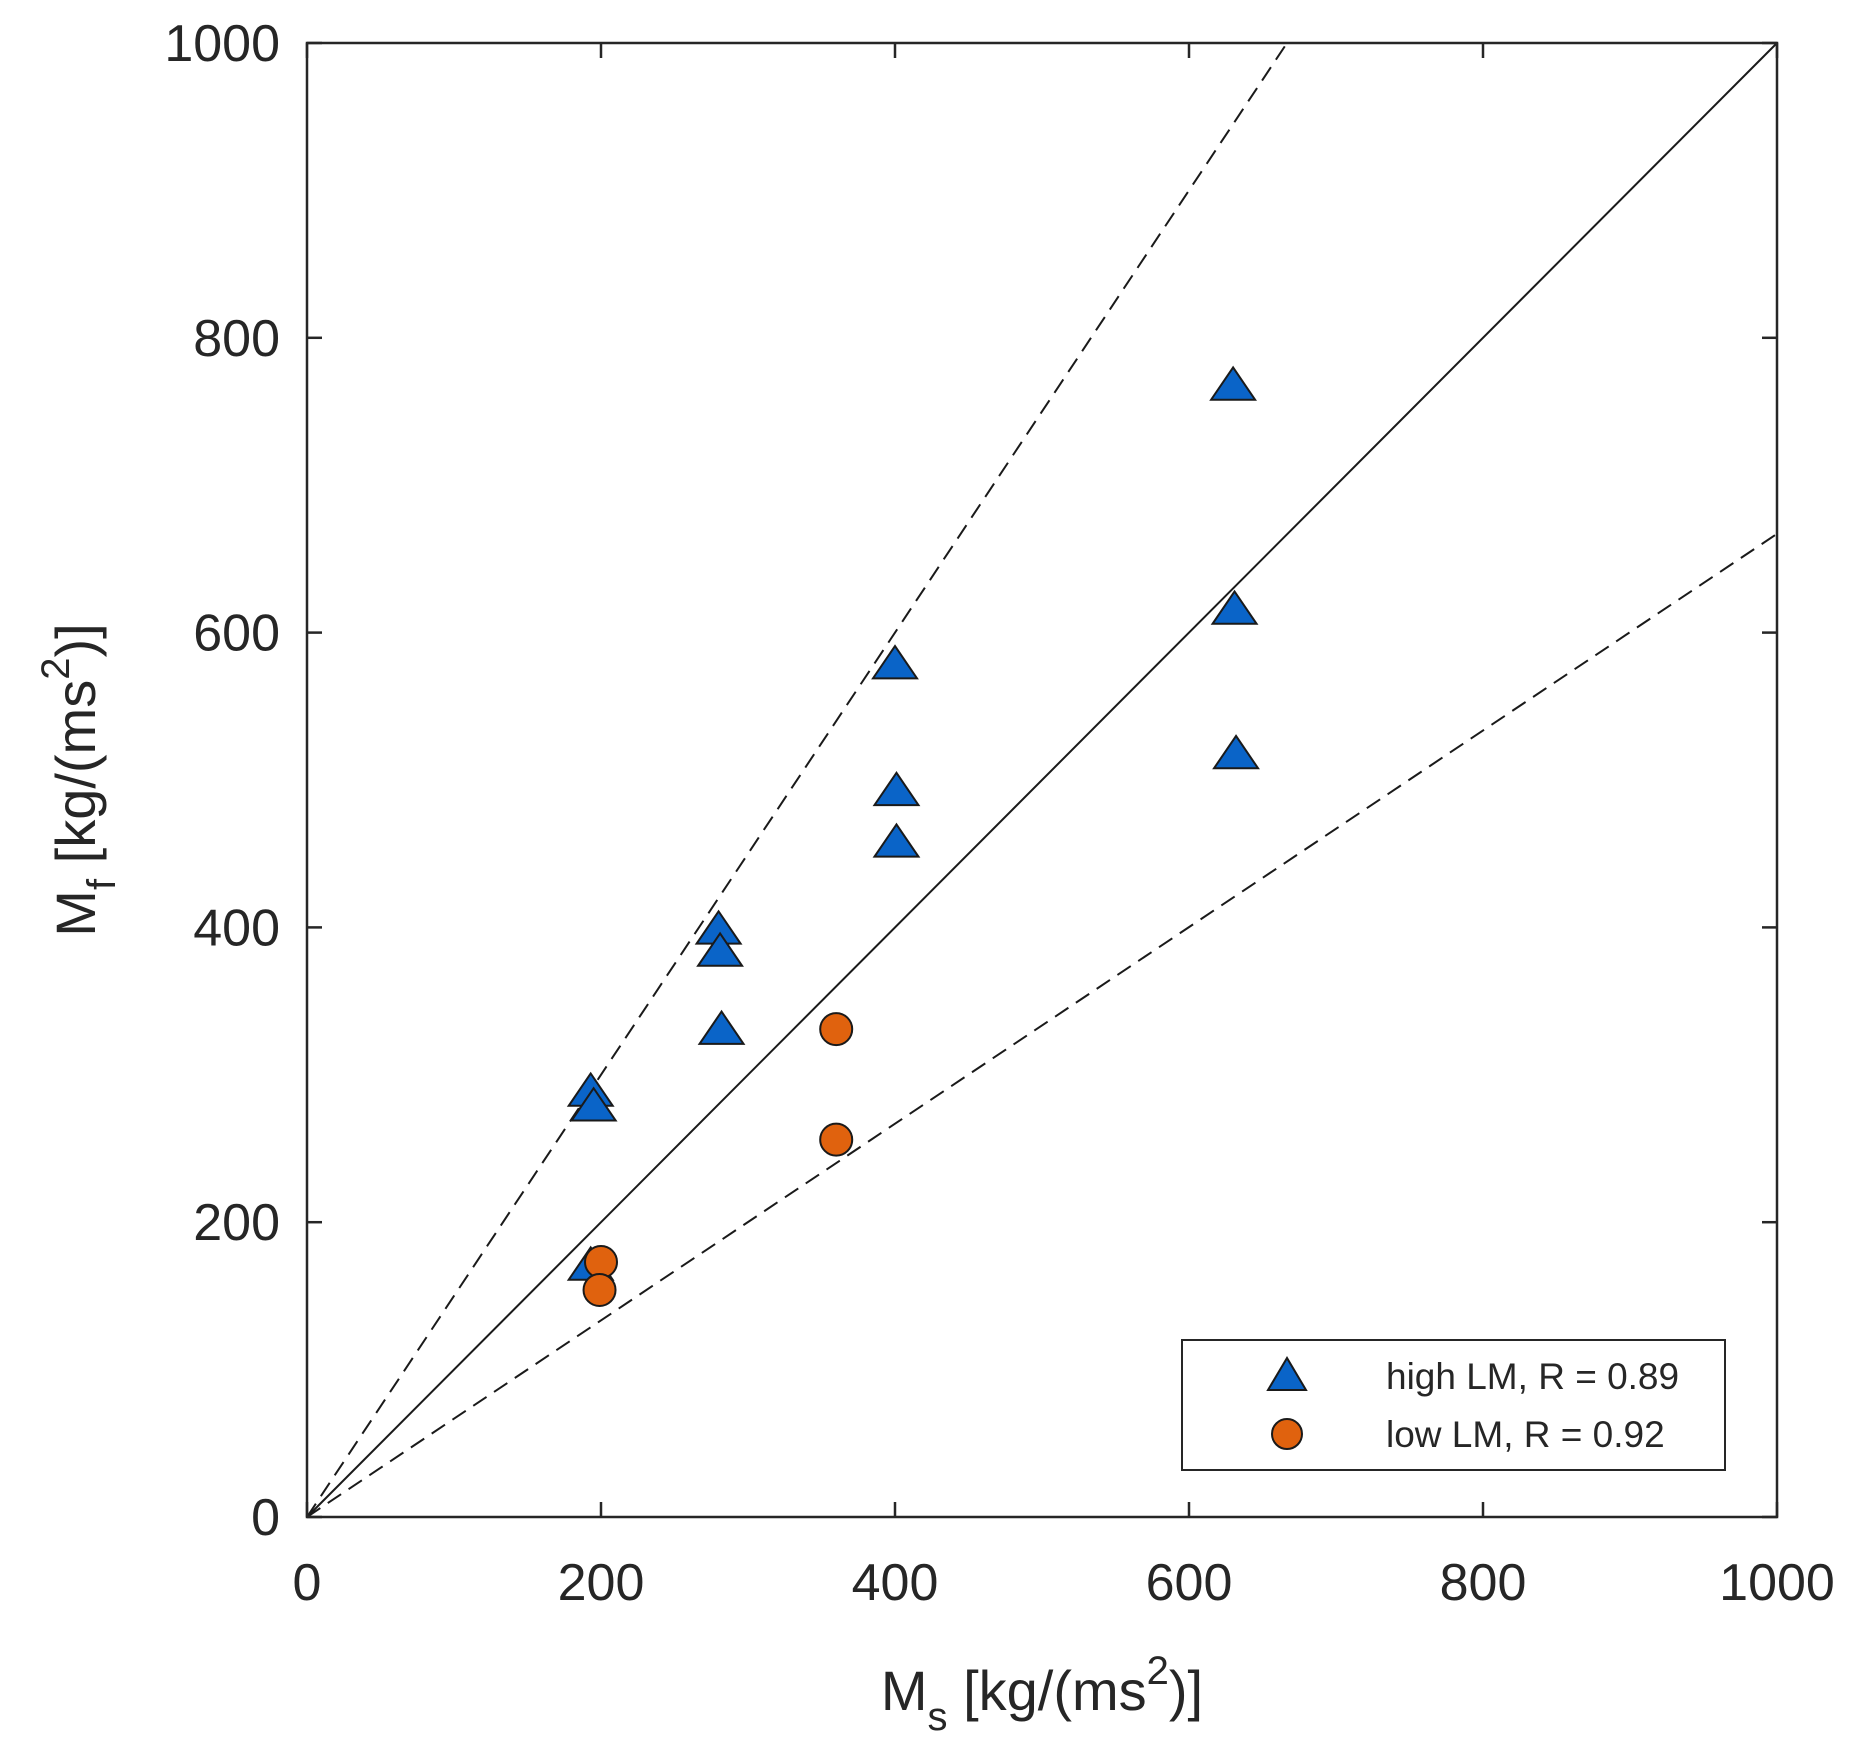 The width and height of the screenshot is (1852, 1755). Describe the element at coordinates (222, 44) in the screenshot. I see `y-tick-label: 1000` at that location.